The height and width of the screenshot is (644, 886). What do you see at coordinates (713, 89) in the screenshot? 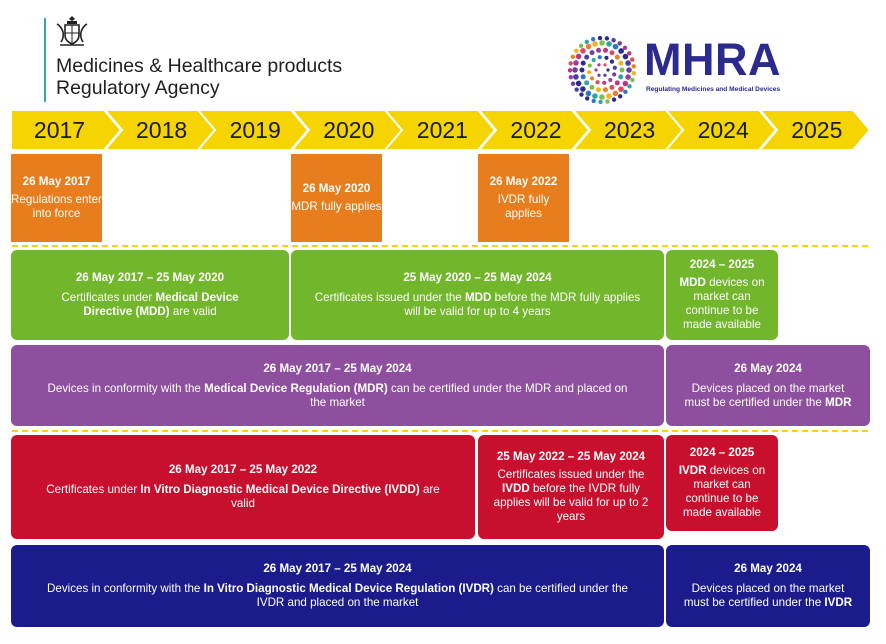
I see `mhra-logo-tagline: Regulating Medicines and Medical Devices` at bounding box center [713, 89].